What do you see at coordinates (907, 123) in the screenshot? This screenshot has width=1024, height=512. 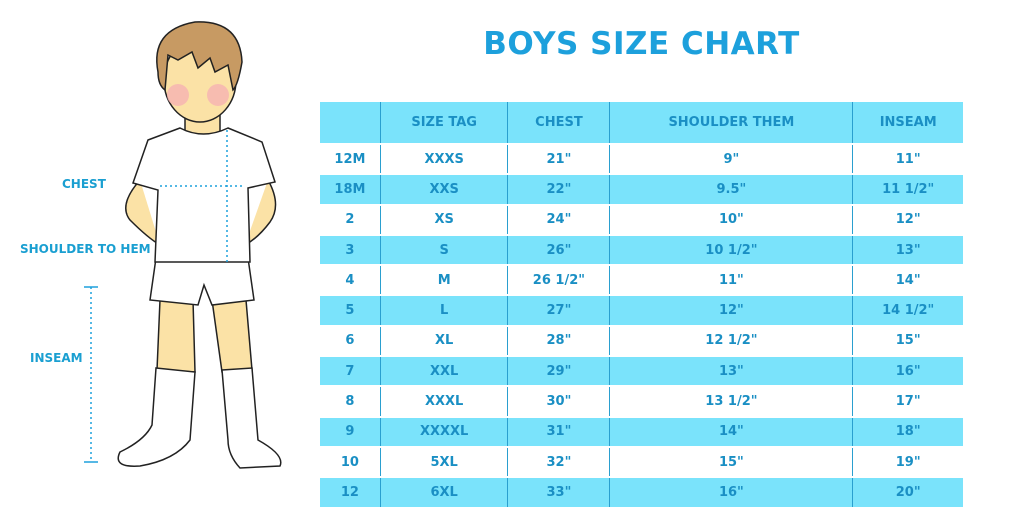 I see `column-header: INSEAM` at bounding box center [907, 123].